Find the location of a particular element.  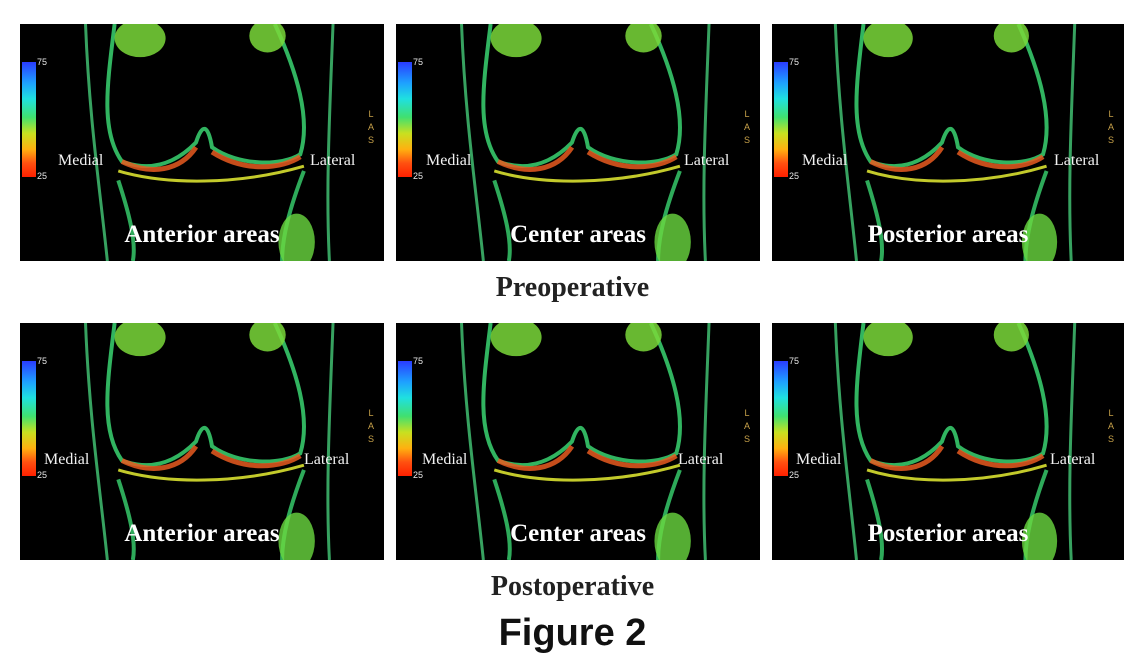

pre-anterior-panel: 75 25 Medial Lateral LAS Anterior areas is located at coordinates (202, 142).